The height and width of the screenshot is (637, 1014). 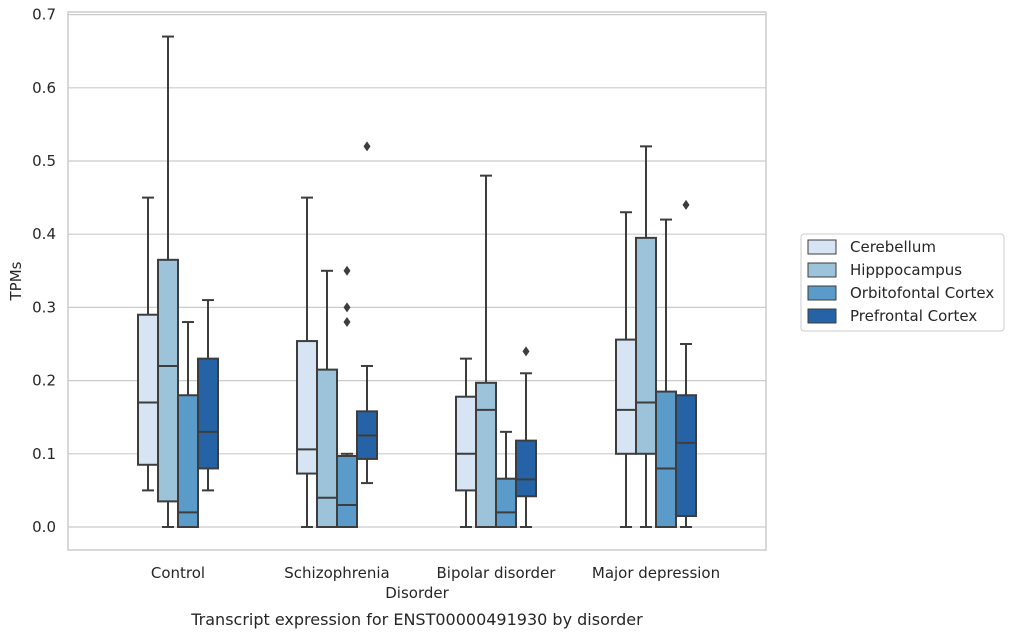 I want to click on x-tick-label: Bipolar disorder, so click(x=497, y=573).